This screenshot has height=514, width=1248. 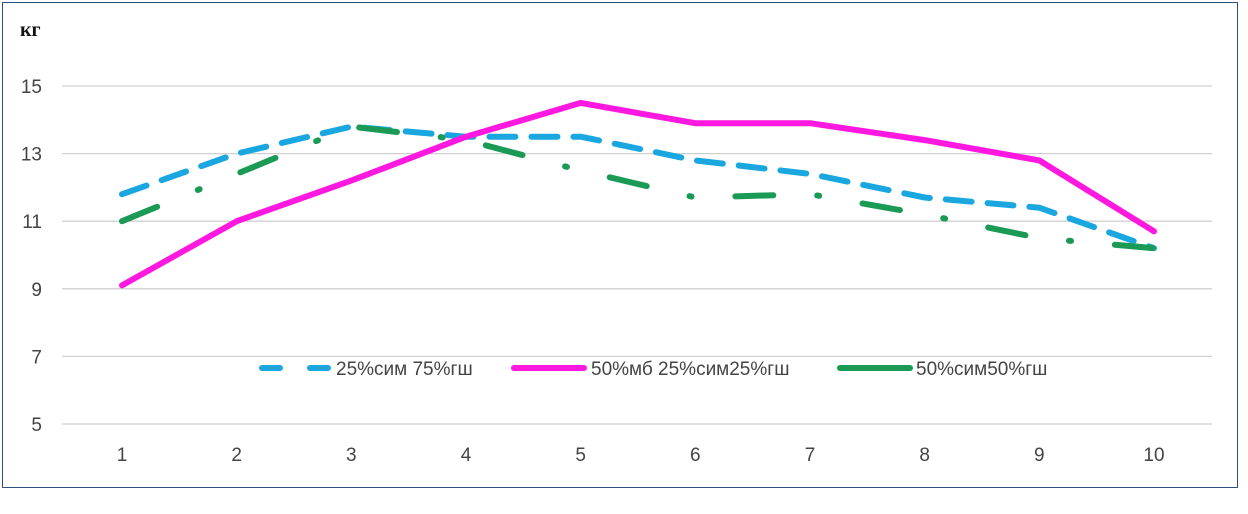 I want to click on y-tick-label: 5, so click(x=36, y=425).